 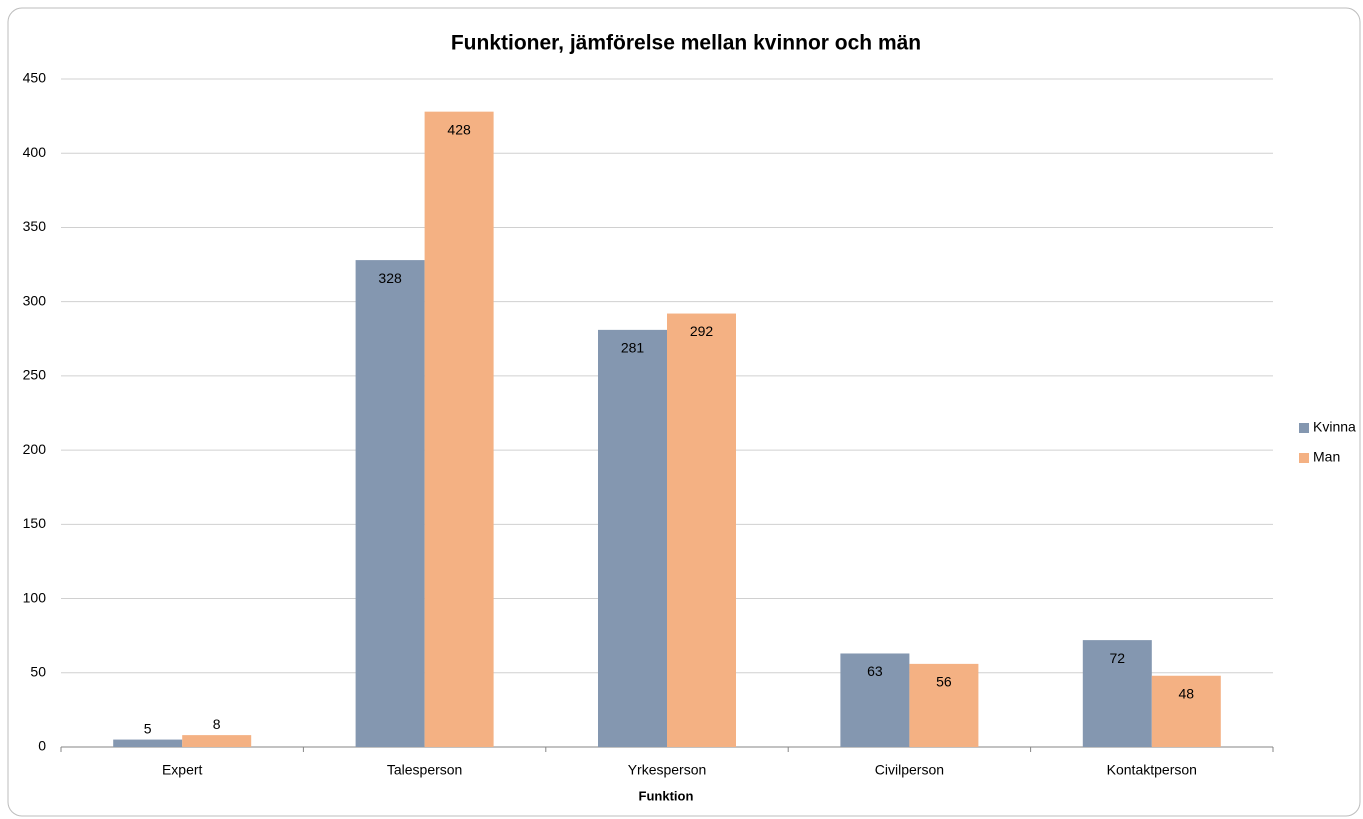 What do you see at coordinates (35, 523) in the screenshot?
I see `y-tick-label: 150` at bounding box center [35, 523].